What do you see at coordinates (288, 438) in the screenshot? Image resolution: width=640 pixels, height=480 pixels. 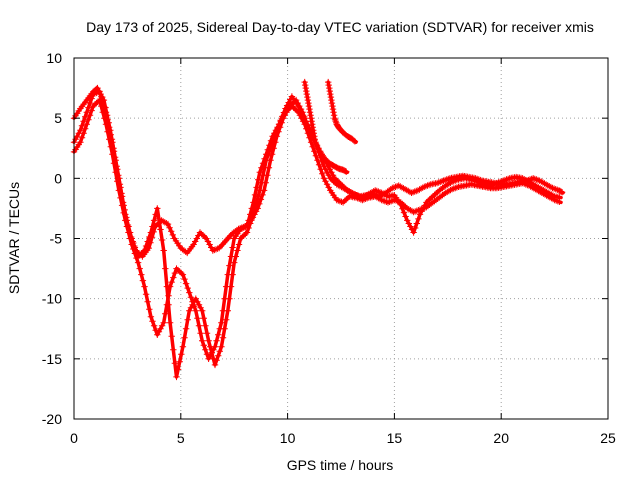 I see `x-tick-label: 10` at bounding box center [288, 438].